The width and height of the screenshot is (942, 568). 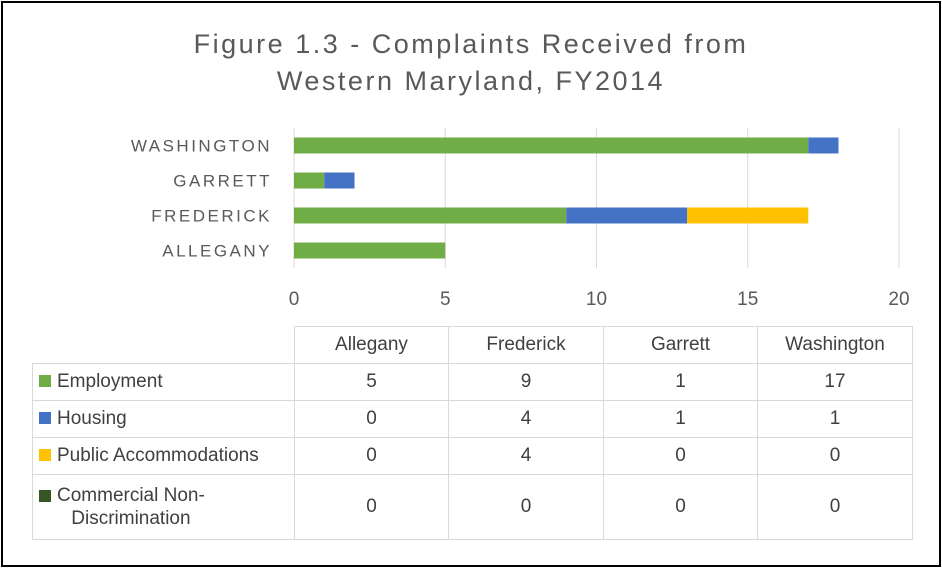 I want to click on legend-label-line-2: Discrimination, so click(x=131, y=518).